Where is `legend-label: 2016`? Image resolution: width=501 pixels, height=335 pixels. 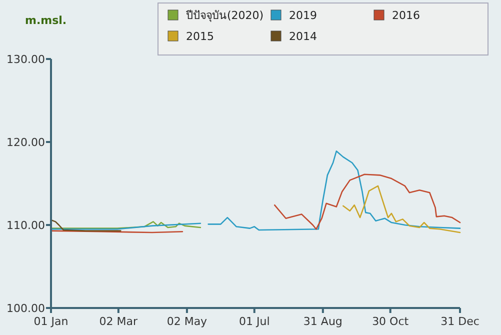 legend-label: 2016 is located at coordinates (406, 15).